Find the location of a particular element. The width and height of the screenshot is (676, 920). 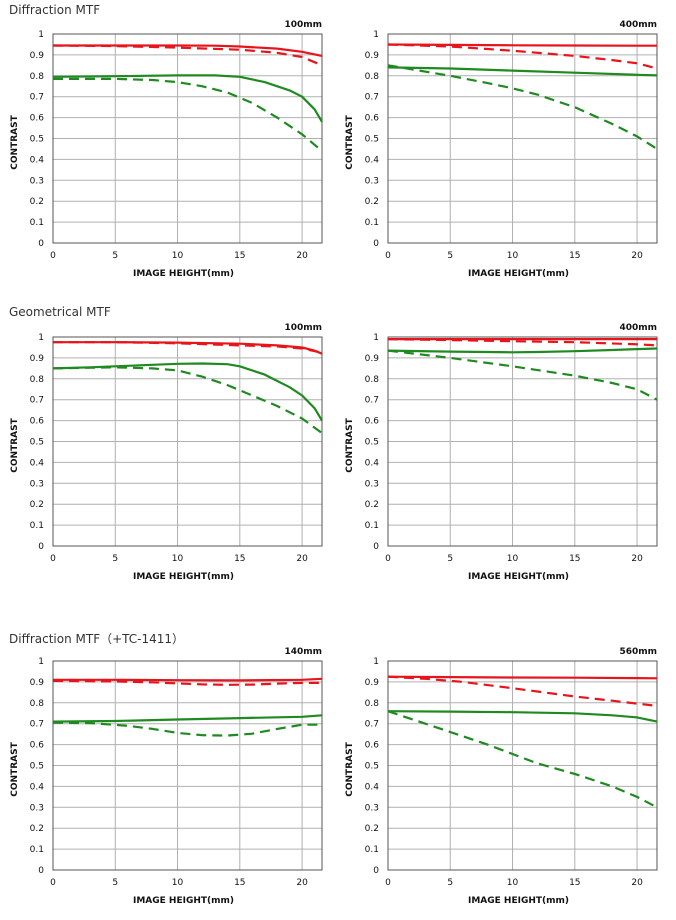

section-title-geometrical: Geometrical MTF is located at coordinates (60, 312).